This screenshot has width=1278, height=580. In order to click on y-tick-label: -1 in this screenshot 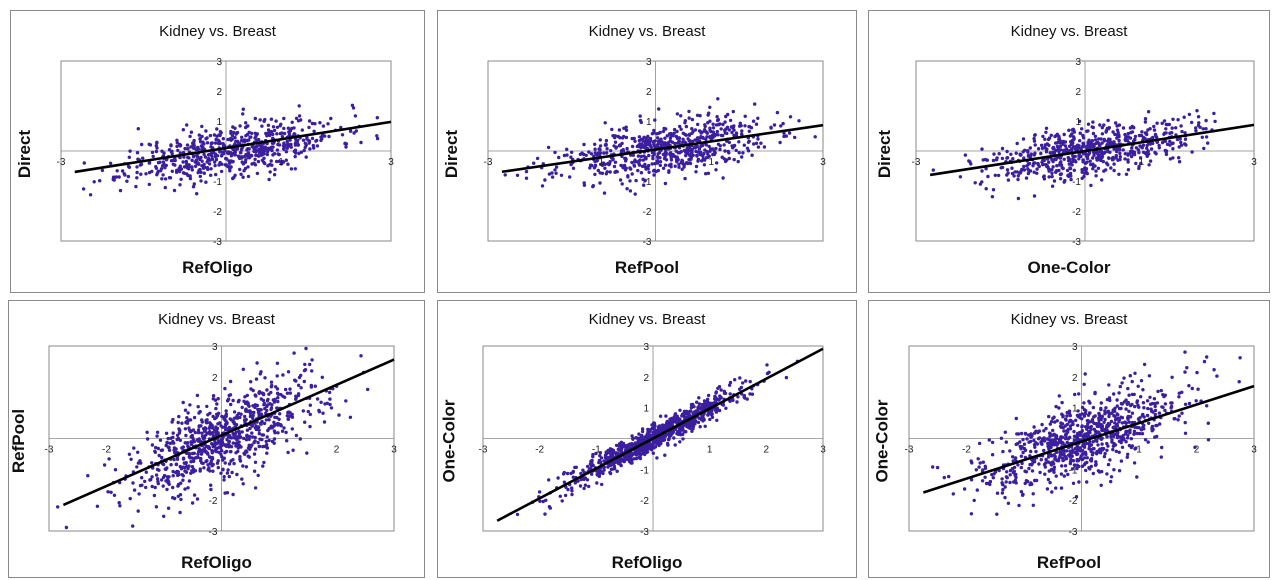, I will do `click(644, 470)`.